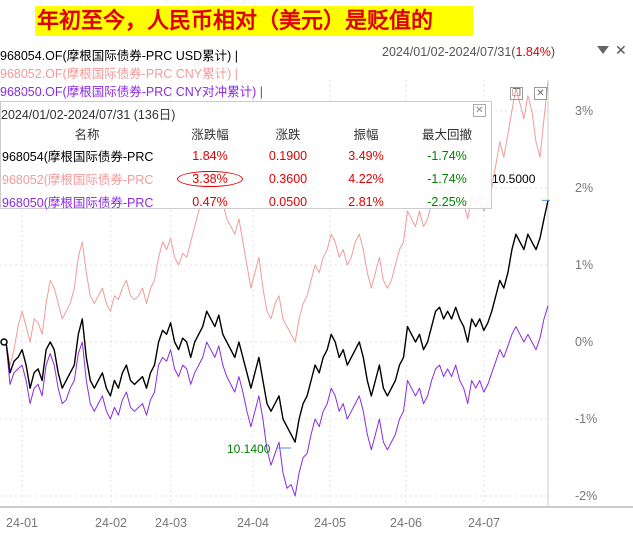 This screenshot has height=550, width=633. I want to click on row-name: 968050(摩根国际债券-PRC, so click(78, 203).